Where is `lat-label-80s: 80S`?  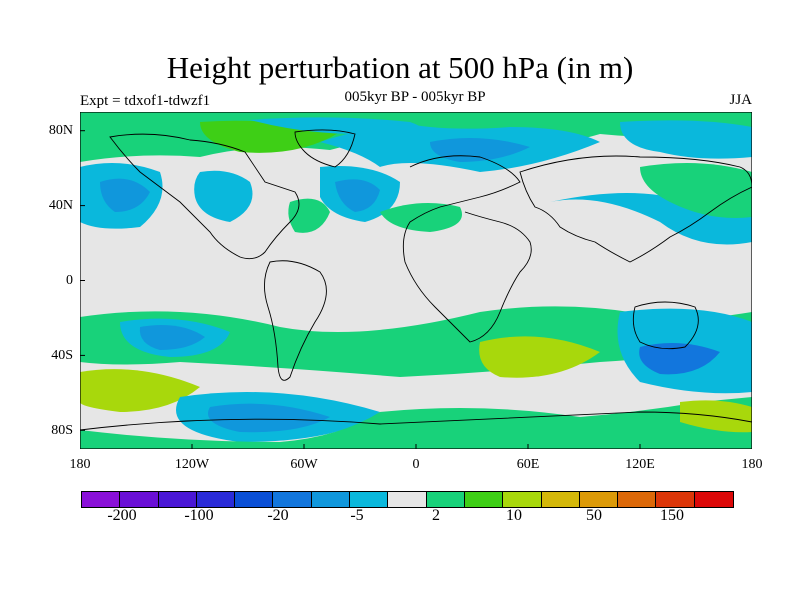 lat-label-80s: 80S is located at coordinates (62, 430).